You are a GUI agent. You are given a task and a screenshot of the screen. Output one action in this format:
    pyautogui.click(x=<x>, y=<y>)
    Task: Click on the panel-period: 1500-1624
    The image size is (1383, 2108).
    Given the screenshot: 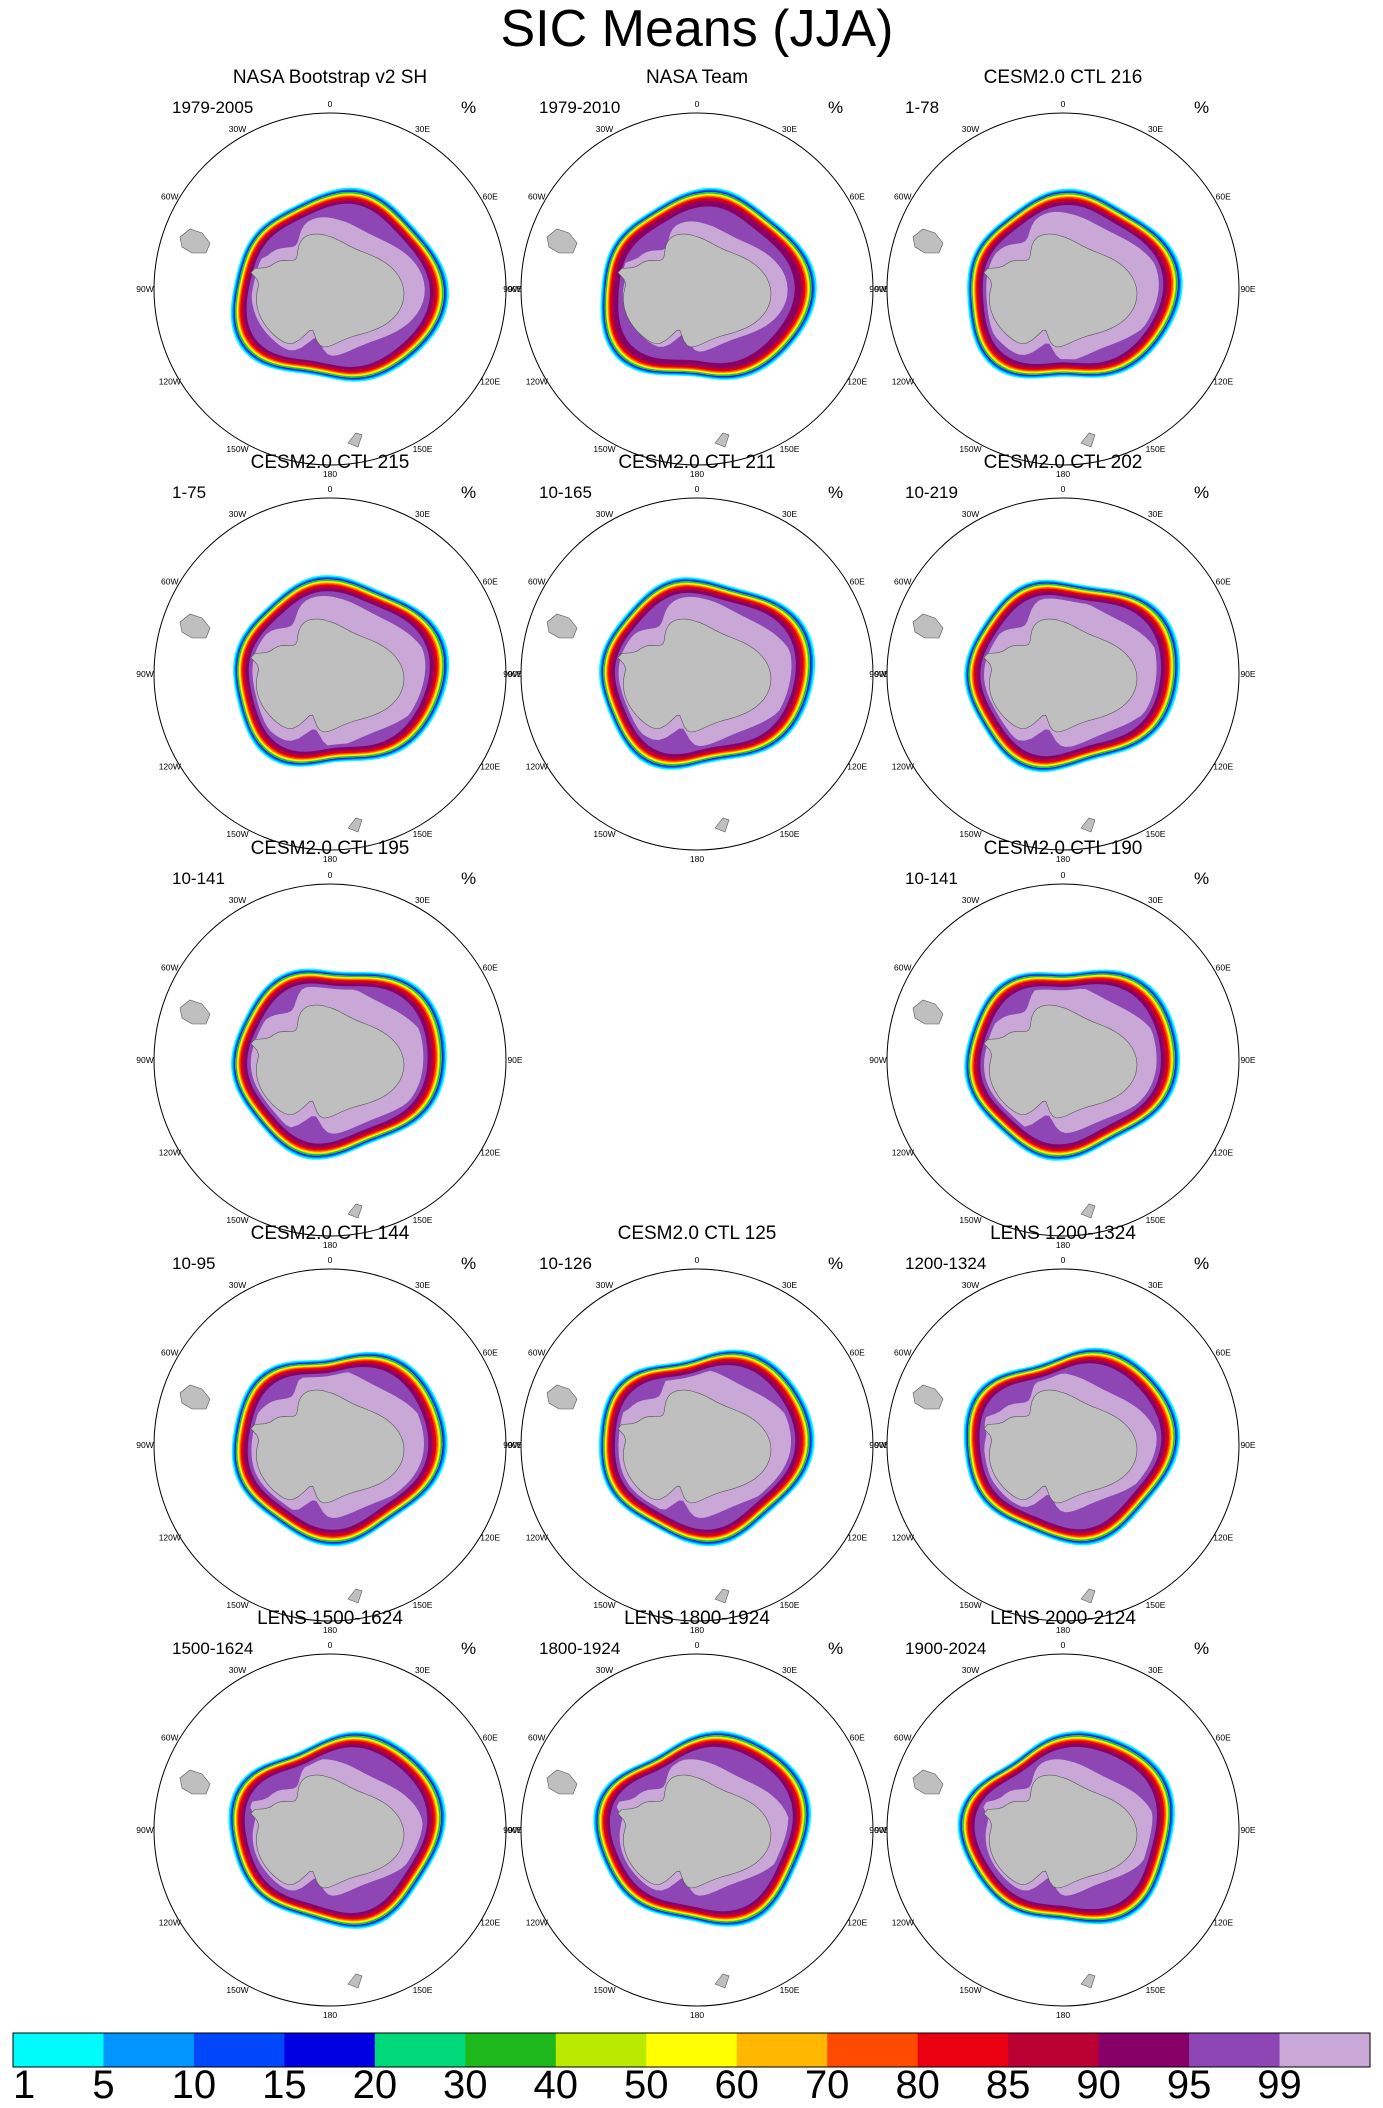 What is the action you would take?
    pyautogui.click(x=212, y=1648)
    